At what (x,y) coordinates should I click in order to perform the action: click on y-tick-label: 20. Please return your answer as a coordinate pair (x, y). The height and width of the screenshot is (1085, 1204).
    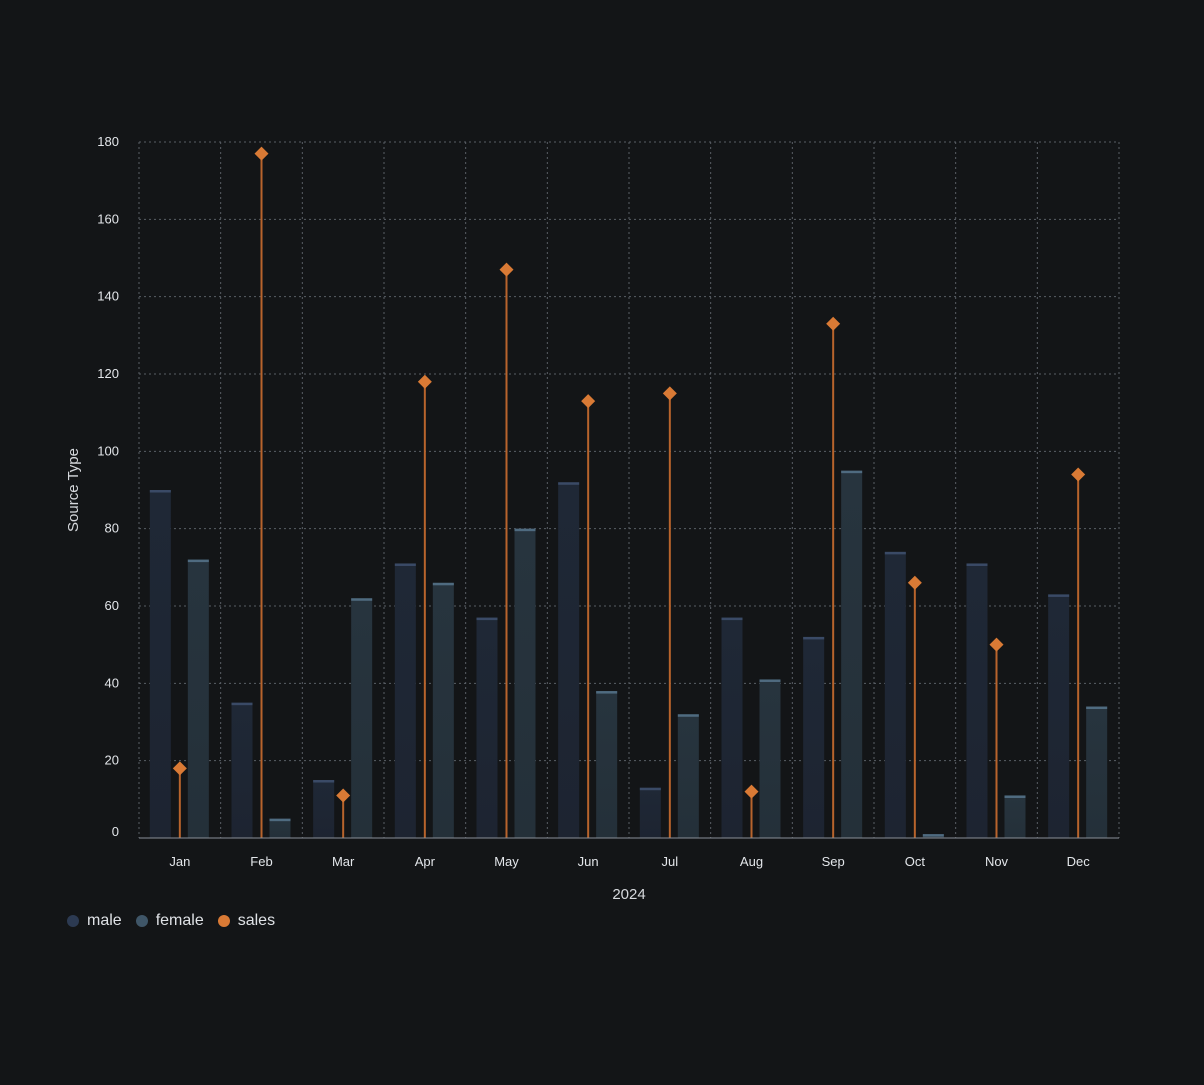
    Looking at the image, I should click on (112, 760).